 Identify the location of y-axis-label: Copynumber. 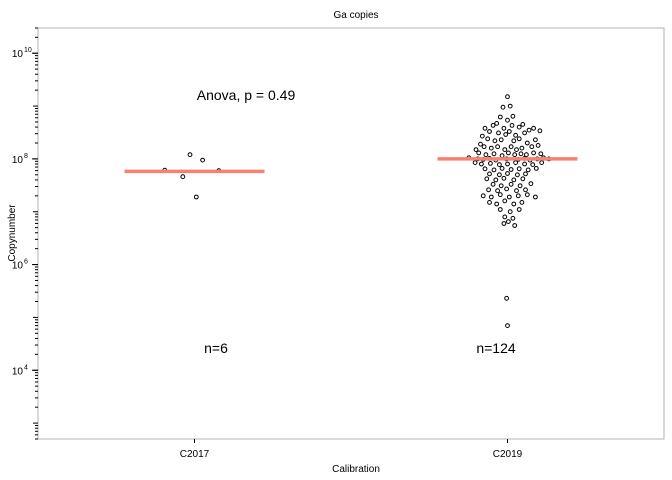
(12, 233).